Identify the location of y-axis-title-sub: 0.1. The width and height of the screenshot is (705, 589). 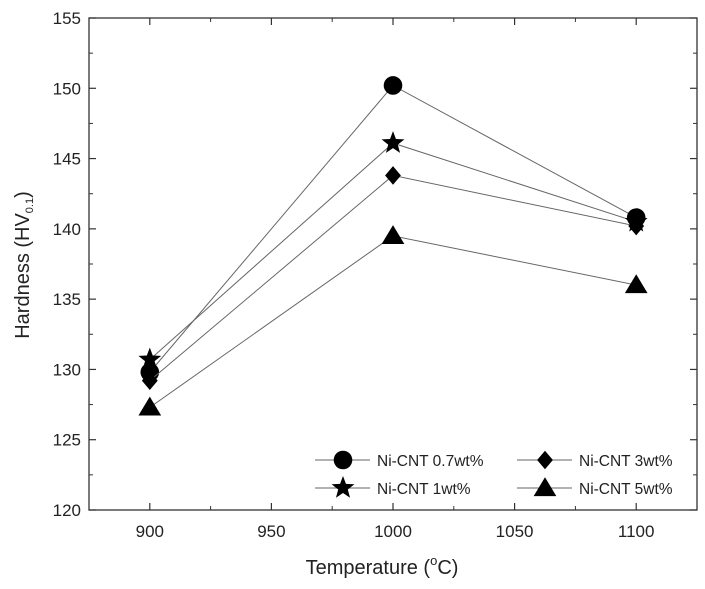
(30, 205).